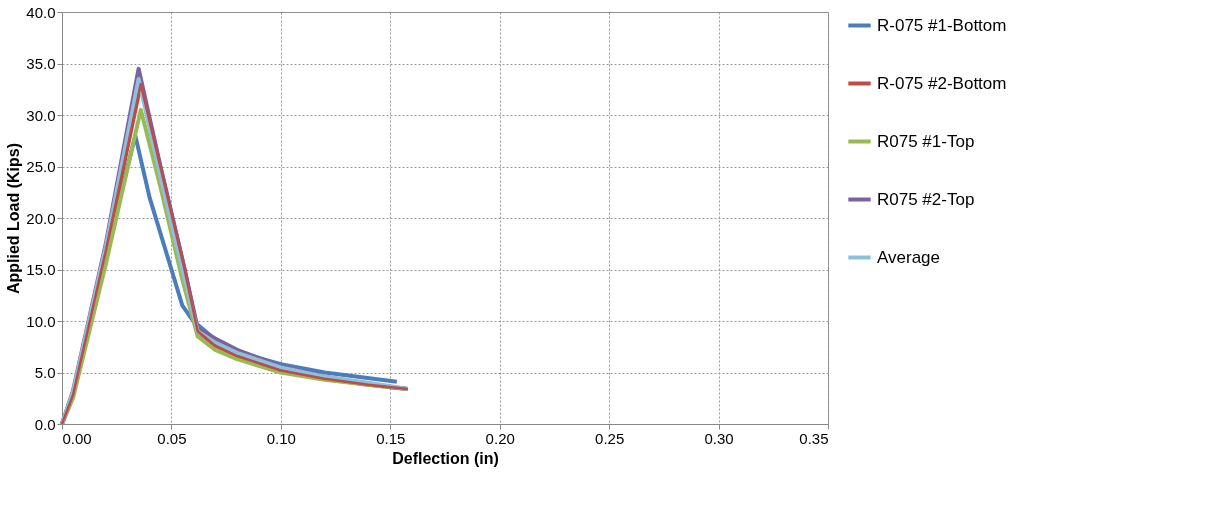  Describe the element at coordinates (500, 438) in the screenshot. I see `x-tick-label: 0.20` at that location.